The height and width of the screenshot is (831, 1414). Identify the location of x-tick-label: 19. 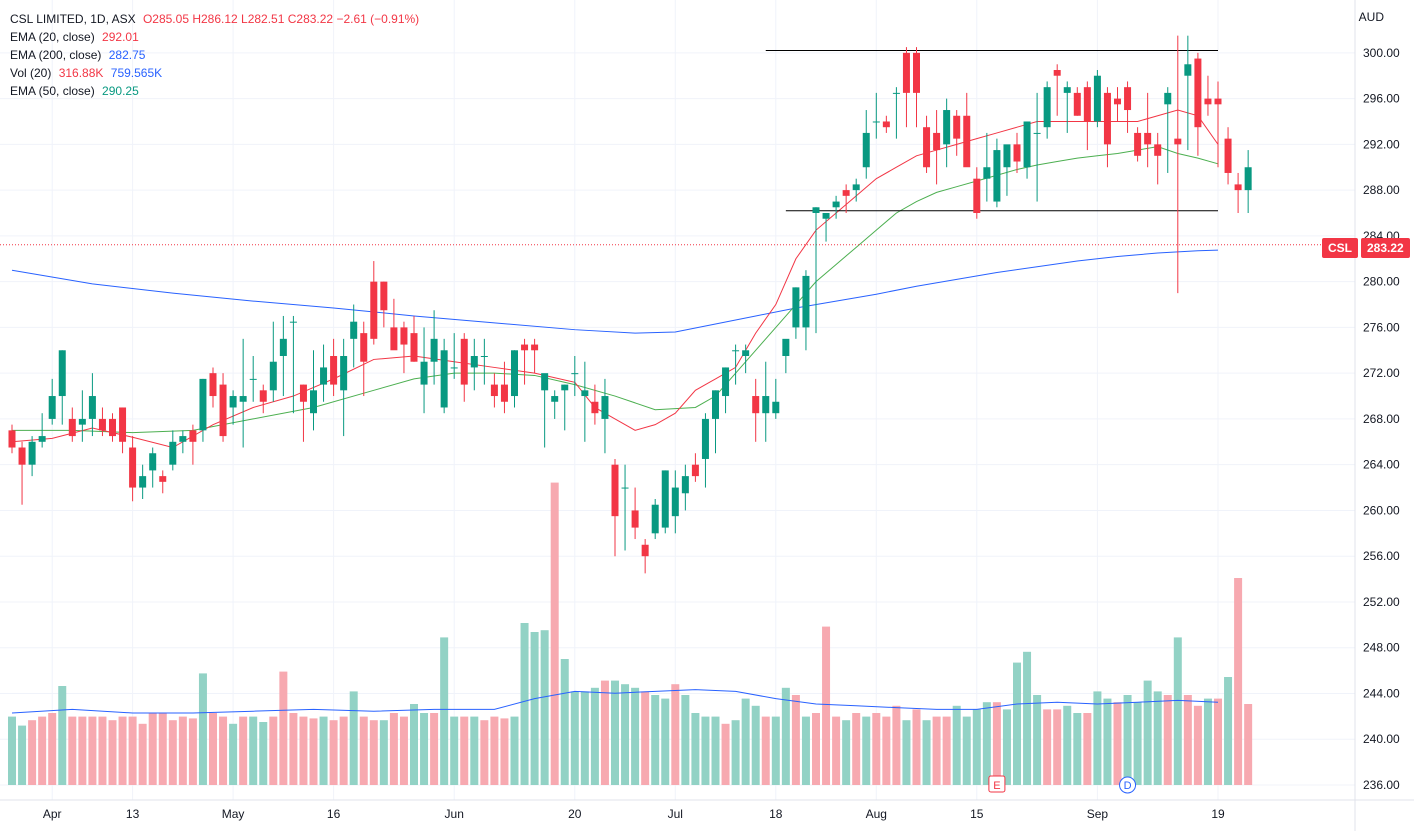
(1218, 814).